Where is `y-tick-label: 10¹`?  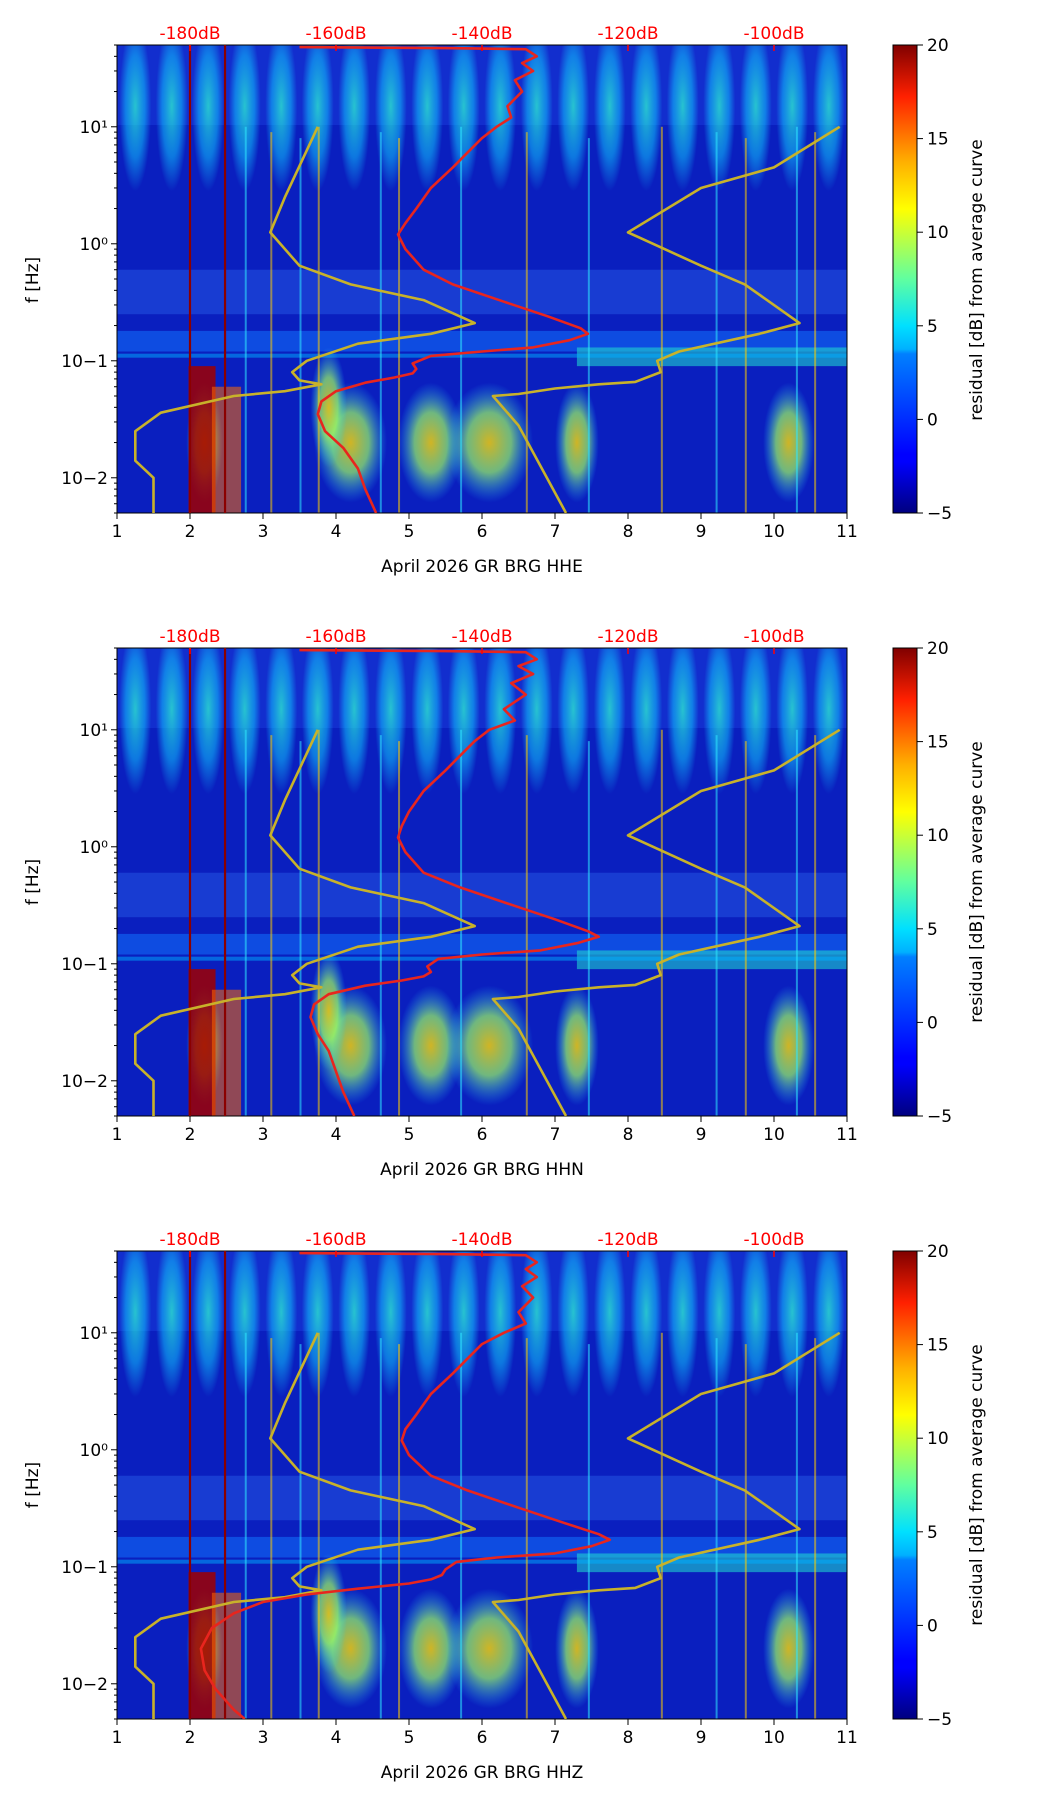
y-tick-label: 10¹ is located at coordinates (94, 1334).